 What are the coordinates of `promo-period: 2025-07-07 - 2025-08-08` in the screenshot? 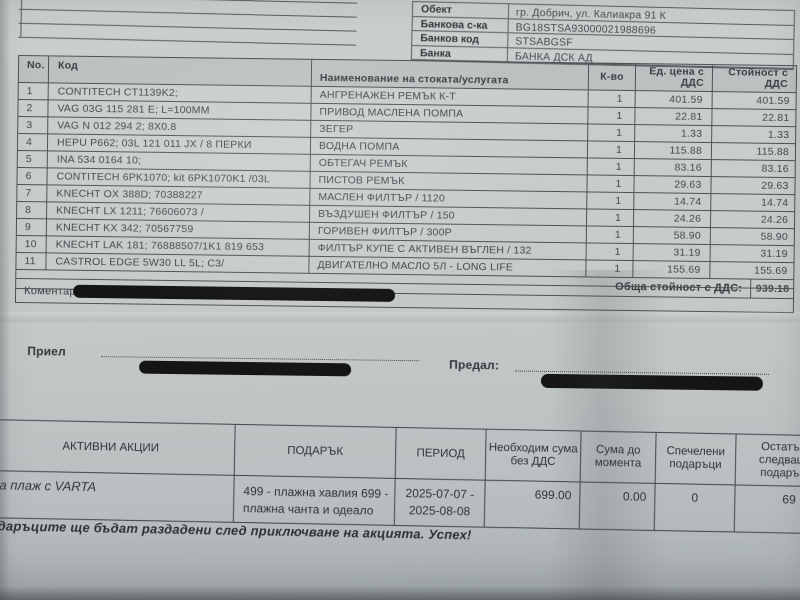 It's located at (440, 502).